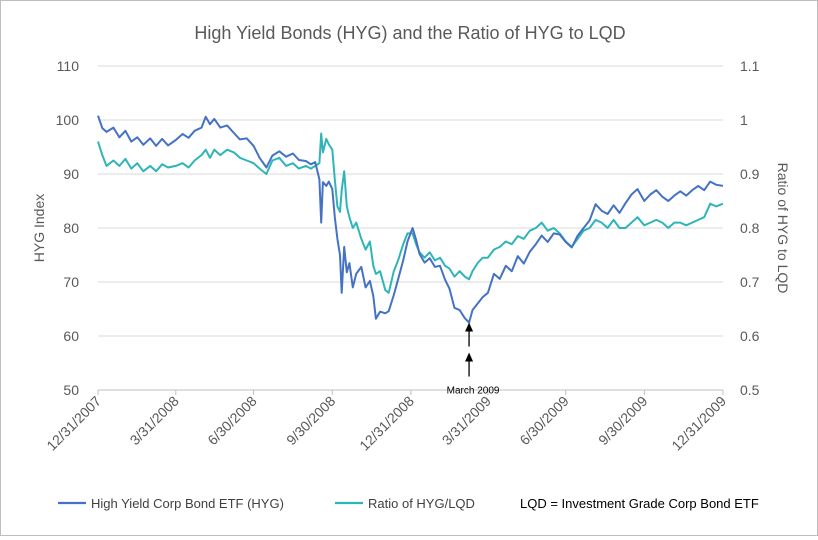 The width and height of the screenshot is (818, 540). What do you see at coordinates (71, 174) in the screenshot?
I see `y-tick-label: 90` at bounding box center [71, 174].